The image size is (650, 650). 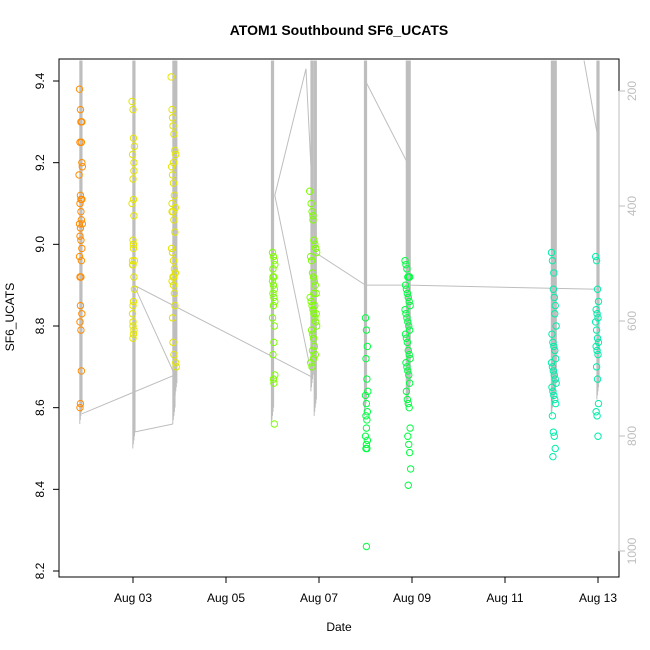 What do you see at coordinates (628, 322) in the screenshot?
I see `right-axis: 200 400 600 800 1000` at bounding box center [628, 322].